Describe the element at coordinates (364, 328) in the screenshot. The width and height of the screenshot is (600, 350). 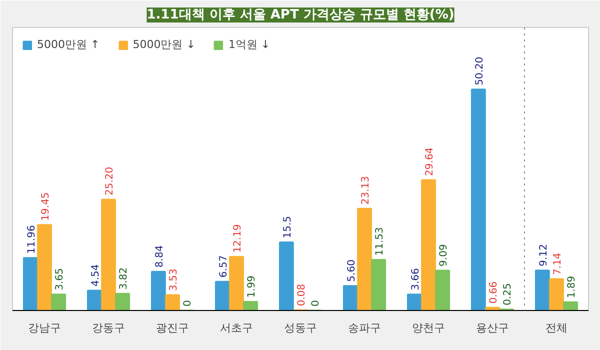
I see `x-tick-label: 송파구` at that location.